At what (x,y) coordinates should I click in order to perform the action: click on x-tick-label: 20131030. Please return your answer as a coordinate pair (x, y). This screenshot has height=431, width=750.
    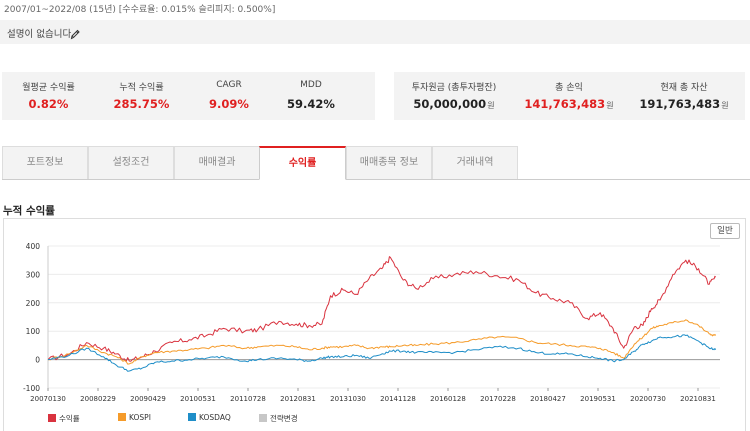
    Looking at the image, I should click on (348, 399).